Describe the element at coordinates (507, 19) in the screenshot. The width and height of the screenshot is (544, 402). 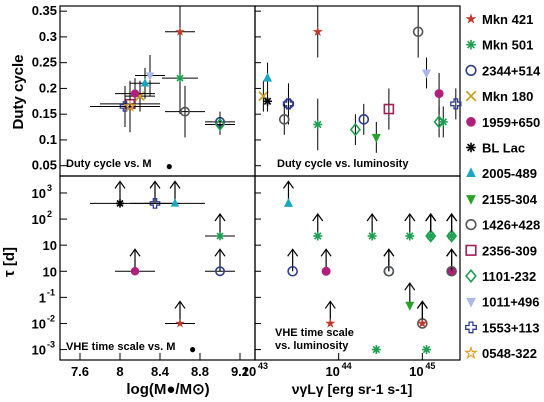
I see `legend-label: Mkn 421` at that location.